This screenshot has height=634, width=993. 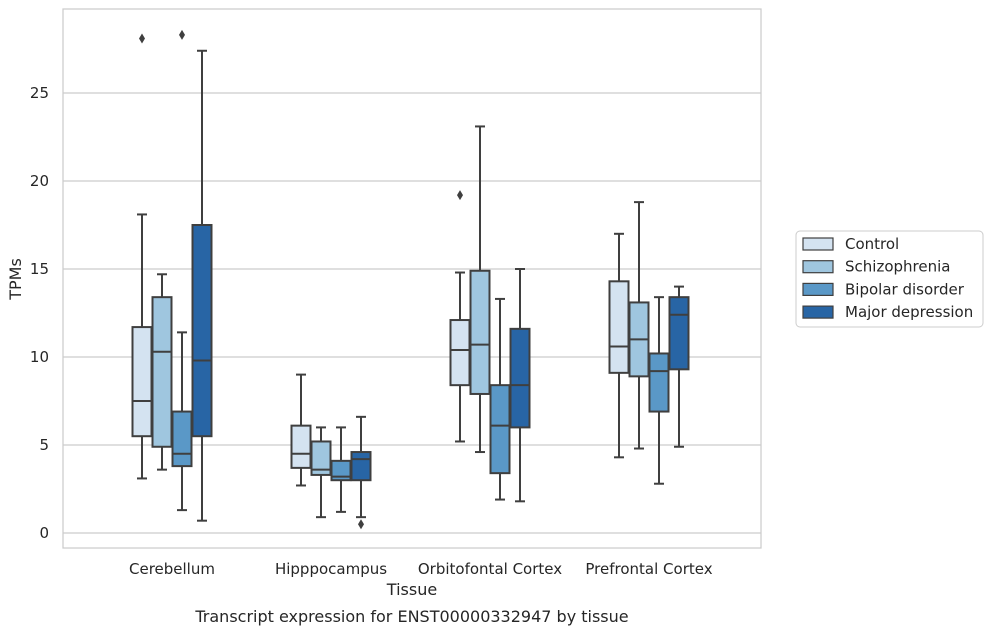 I want to click on y-tick-label: 20, so click(x=39, y=181).